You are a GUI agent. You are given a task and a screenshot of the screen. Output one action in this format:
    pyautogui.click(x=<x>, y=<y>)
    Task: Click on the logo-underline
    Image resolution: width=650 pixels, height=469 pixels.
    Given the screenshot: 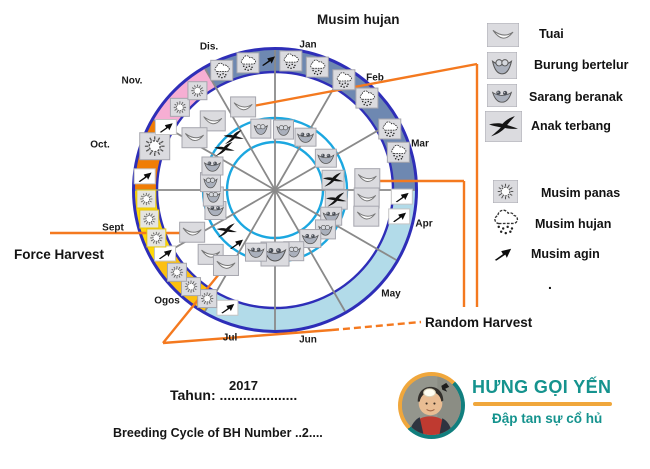 What is the action you would take?
    pyautogui.click(x=542, y=404)
    